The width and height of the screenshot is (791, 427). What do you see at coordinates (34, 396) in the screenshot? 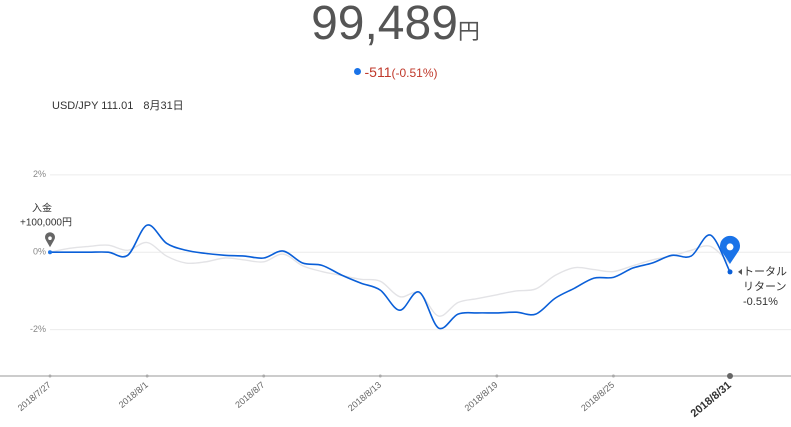
I see `x-tick-label: 2018/7/27` at bounding box center [34, 396].